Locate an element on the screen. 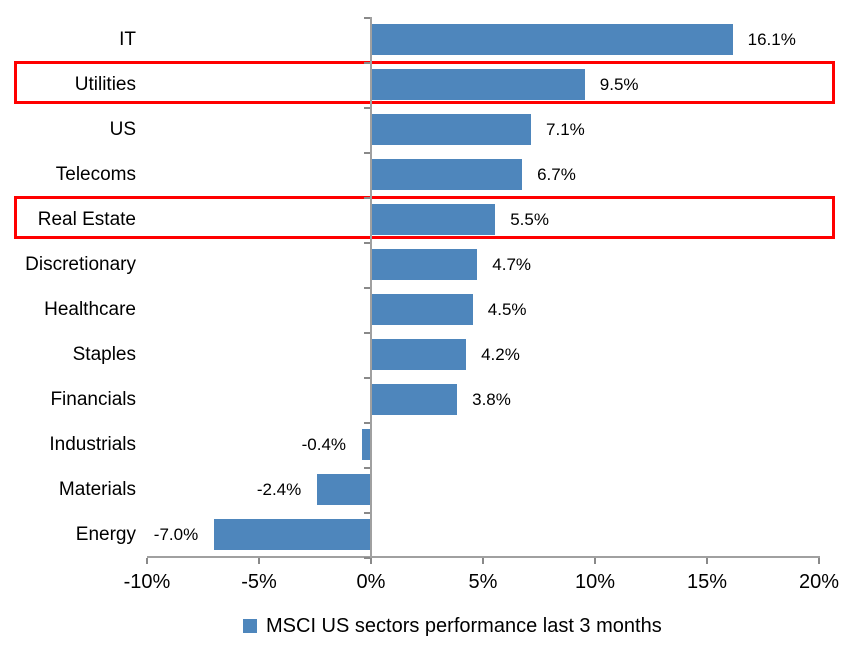  value-label: 7.1% is located at coordinates (565, 129).